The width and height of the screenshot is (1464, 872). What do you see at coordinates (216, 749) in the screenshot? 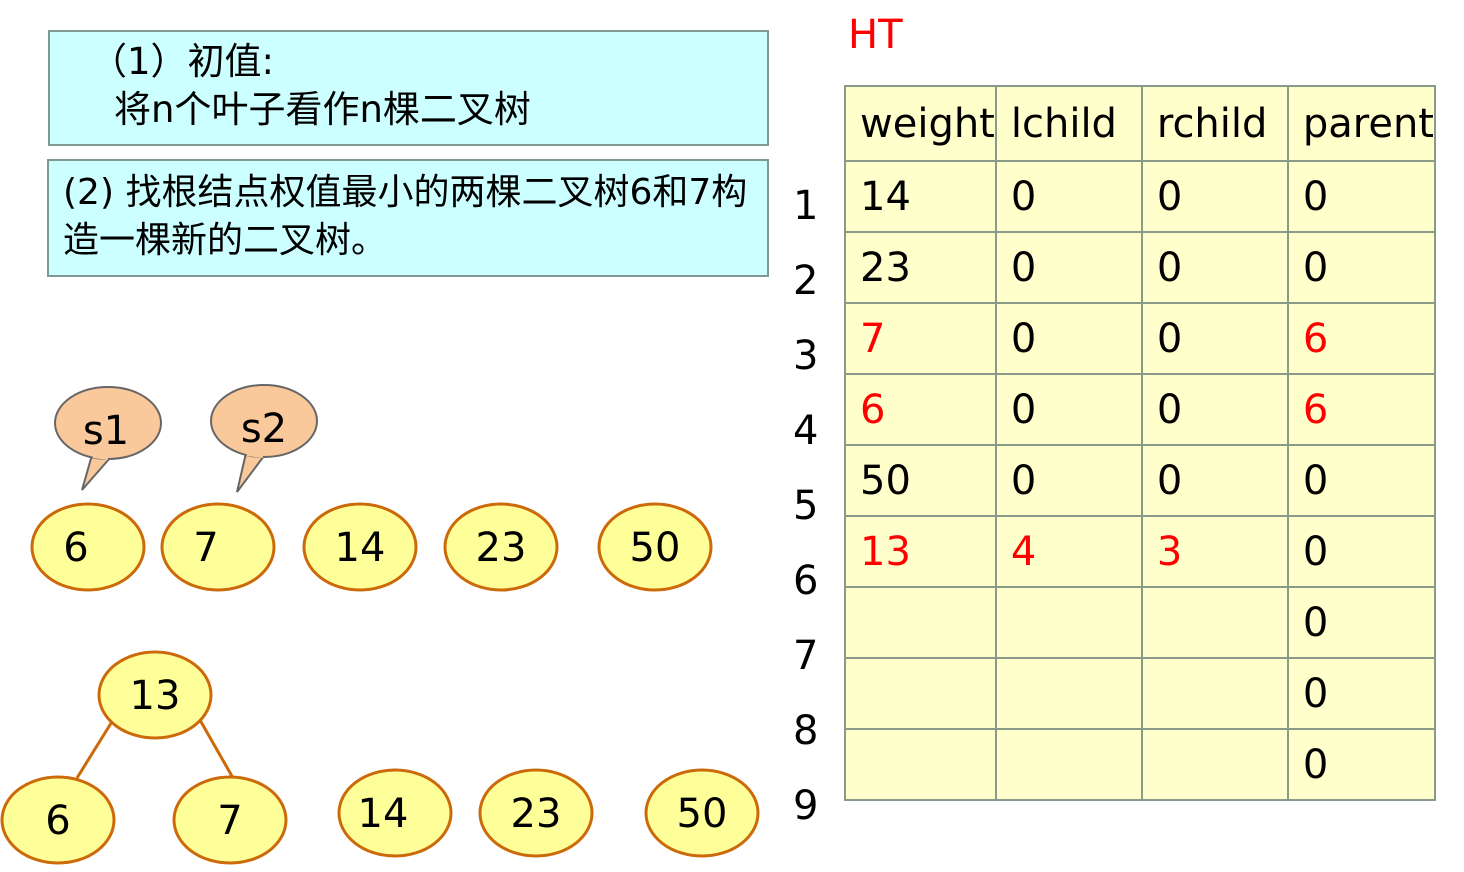
I see `tree-edge-right` at bounding box center [216, 749].